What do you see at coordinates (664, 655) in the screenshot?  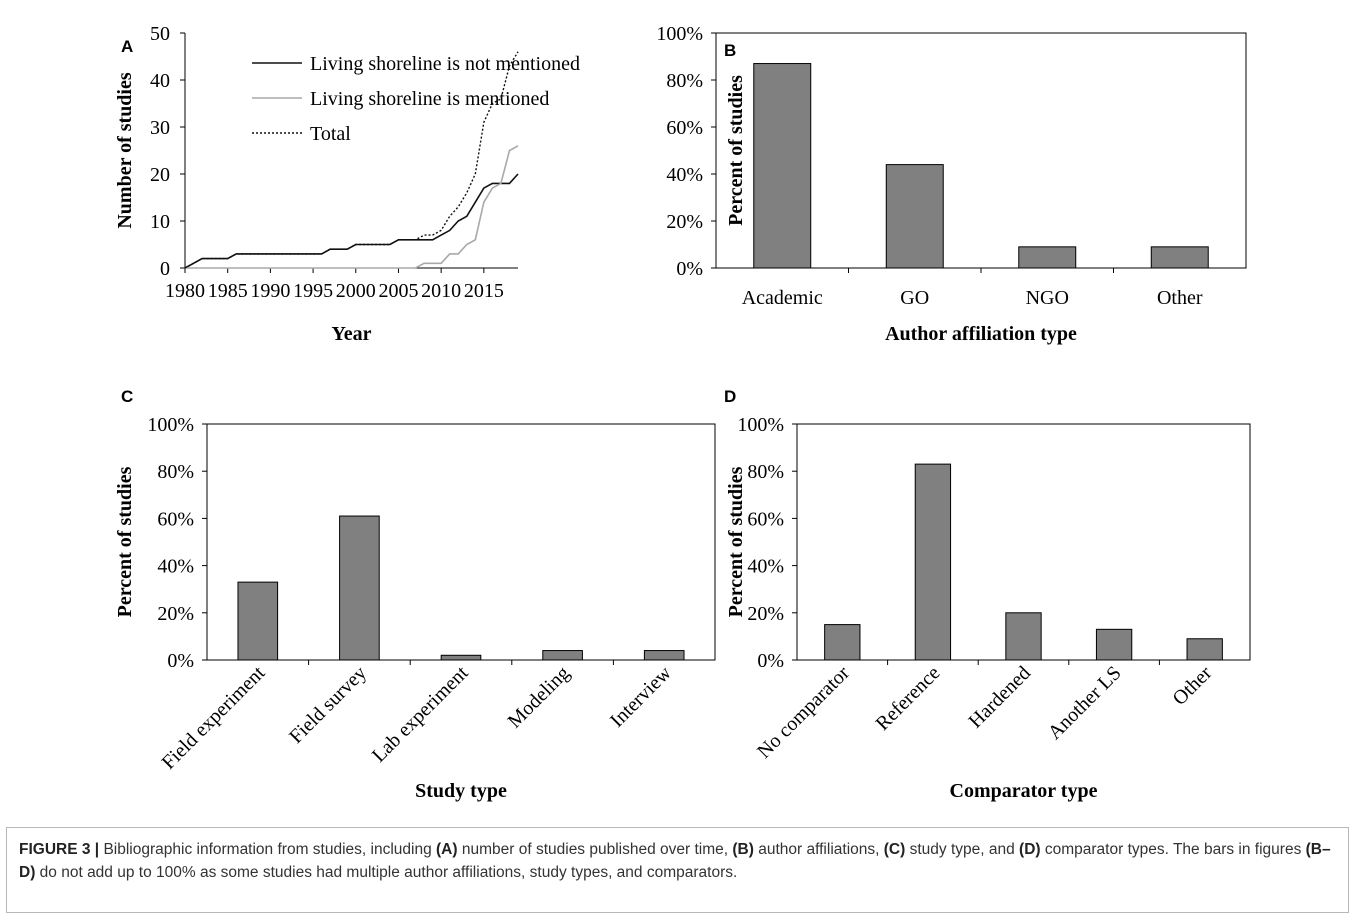 I see `bar-interview` at bounding box center [664, 655].